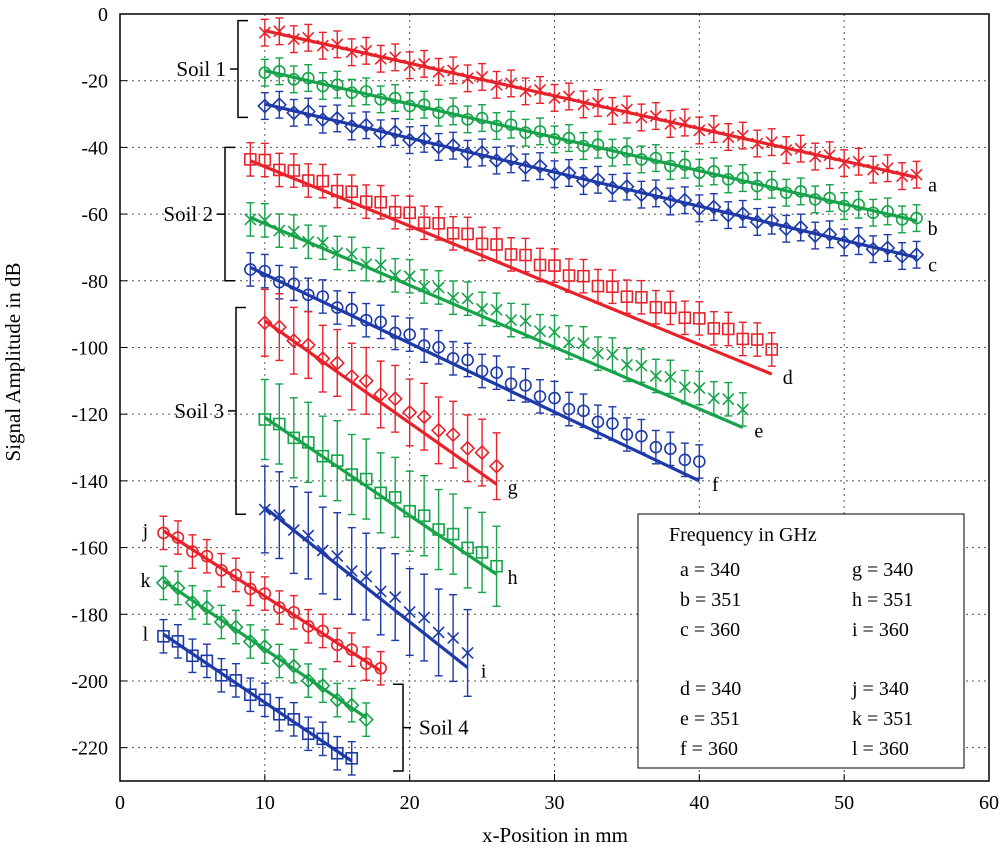 This screenshot has width=1000, height=859. I want to click on series-j, so click(272, 600).